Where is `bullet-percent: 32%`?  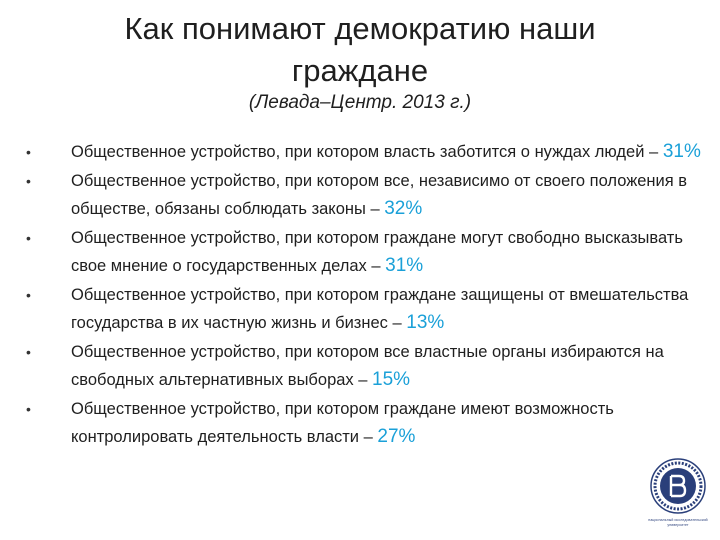 bullet-percent: 32% is located at coordinates (403, 208).